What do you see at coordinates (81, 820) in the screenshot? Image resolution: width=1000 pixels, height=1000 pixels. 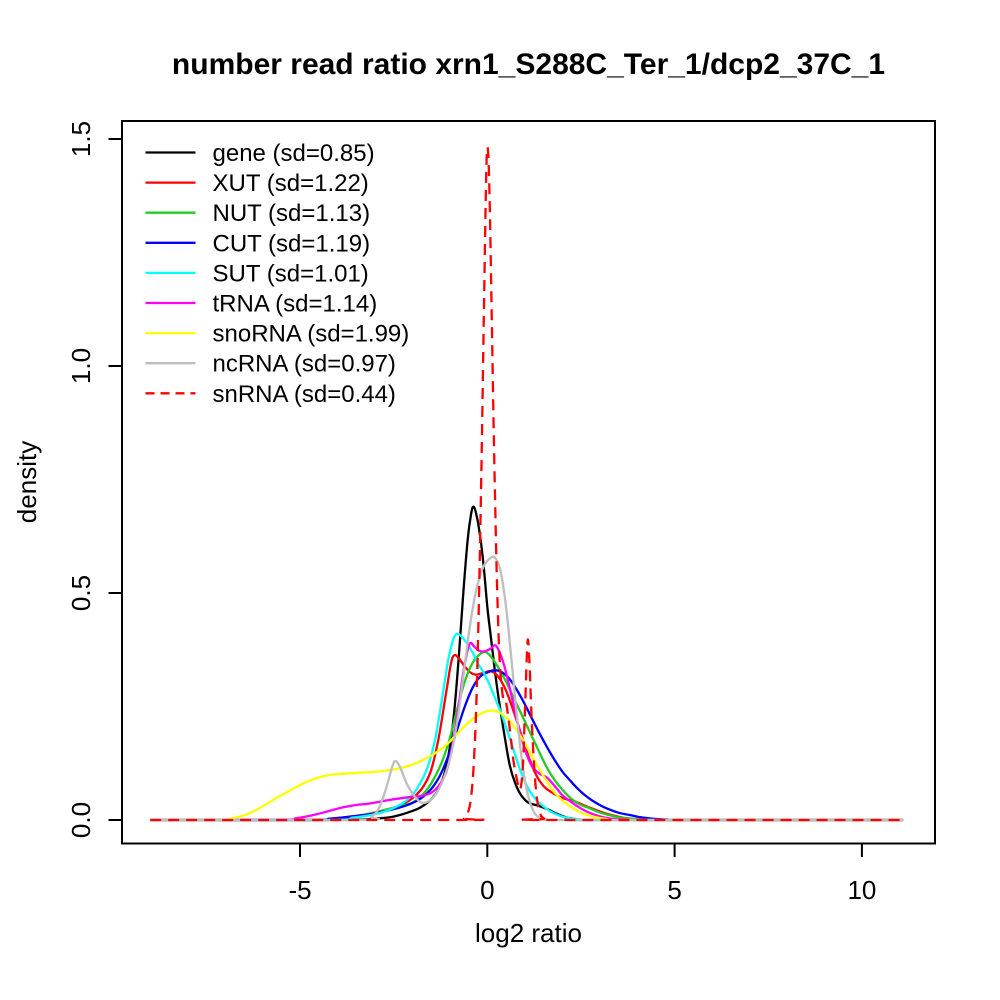 I see `y-tick-label: 0.0` at bounding box center [81, 820].